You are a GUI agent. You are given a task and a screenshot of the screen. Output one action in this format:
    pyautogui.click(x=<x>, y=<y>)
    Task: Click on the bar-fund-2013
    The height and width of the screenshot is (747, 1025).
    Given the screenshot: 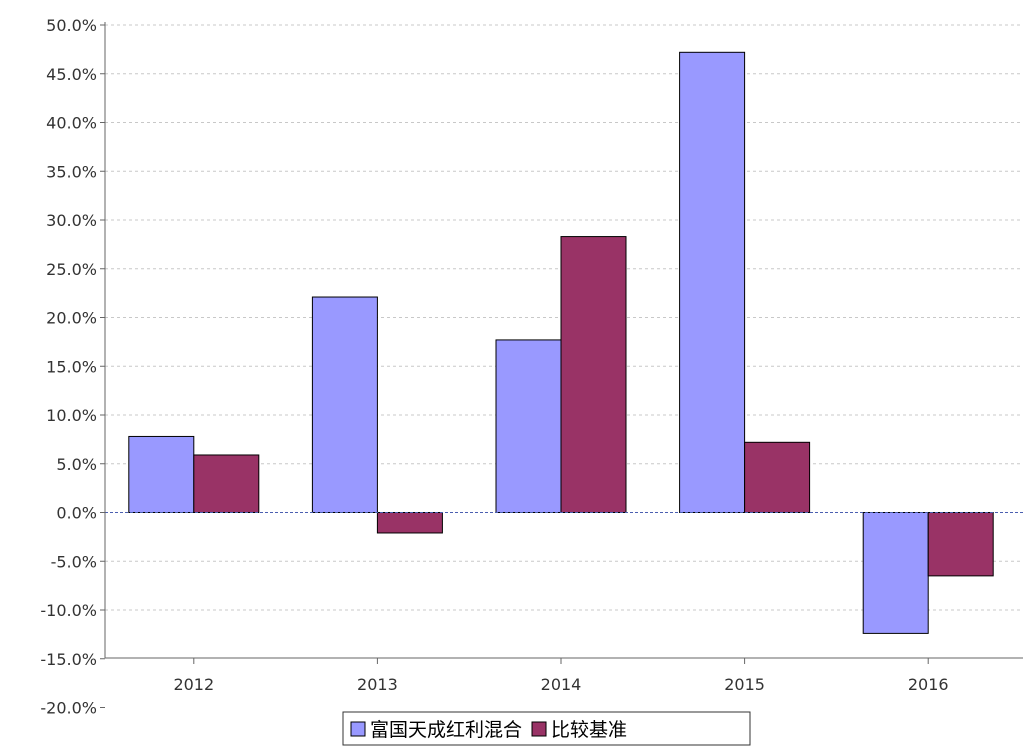 What is the action you would take?
    pyautogui.click(x=344, y=404)
    